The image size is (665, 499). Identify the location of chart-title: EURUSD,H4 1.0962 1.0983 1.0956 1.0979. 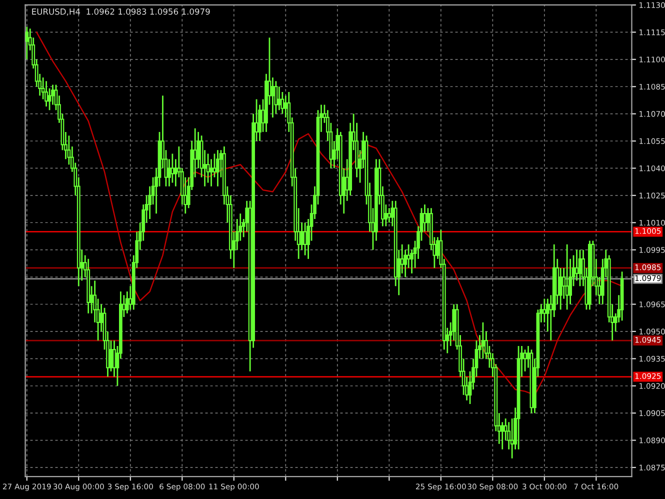
(121, 12).